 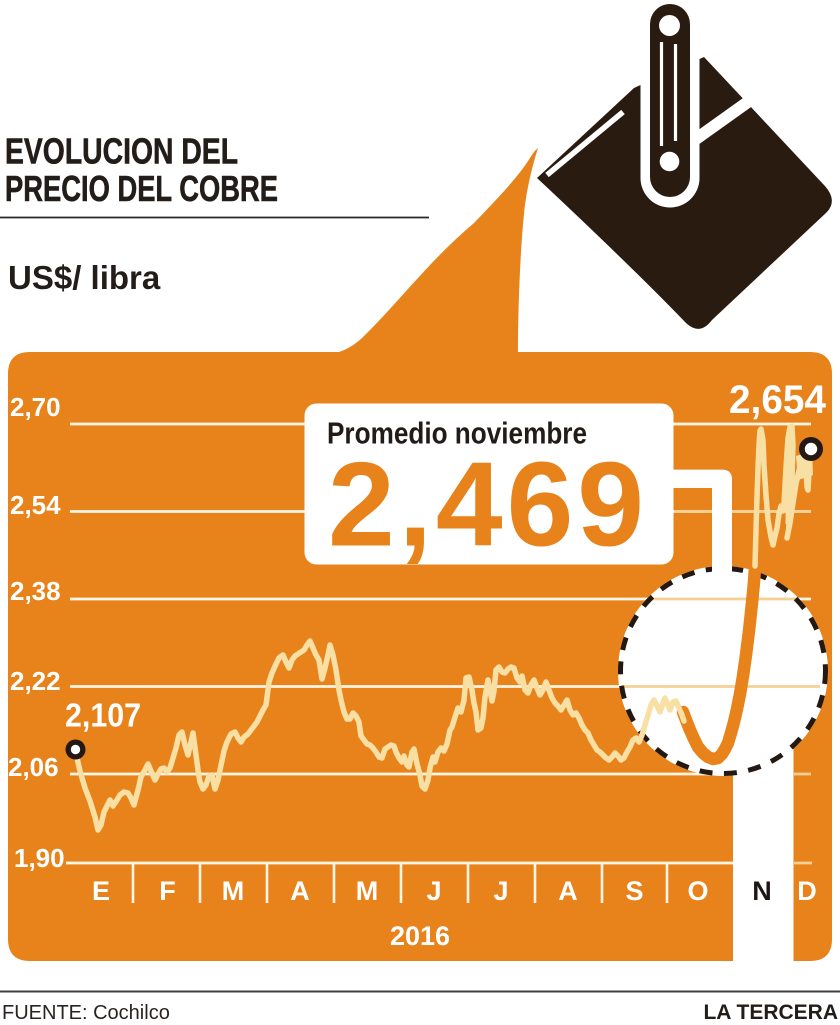 I want to click on svg-text: D, so click(x=807, y=891).